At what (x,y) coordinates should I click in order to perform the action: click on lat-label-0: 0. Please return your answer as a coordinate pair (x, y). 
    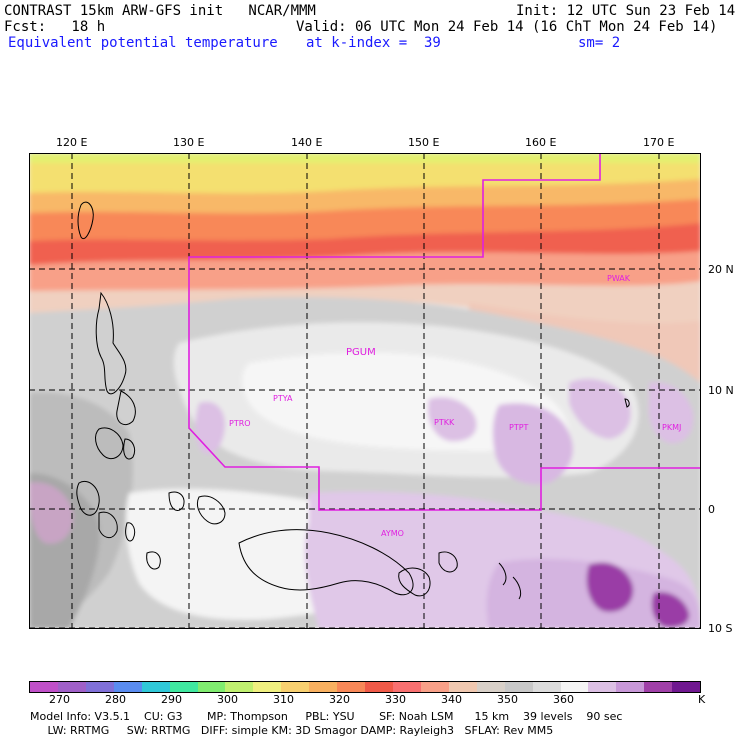
    Looking at the image, I should click on (711, 509).